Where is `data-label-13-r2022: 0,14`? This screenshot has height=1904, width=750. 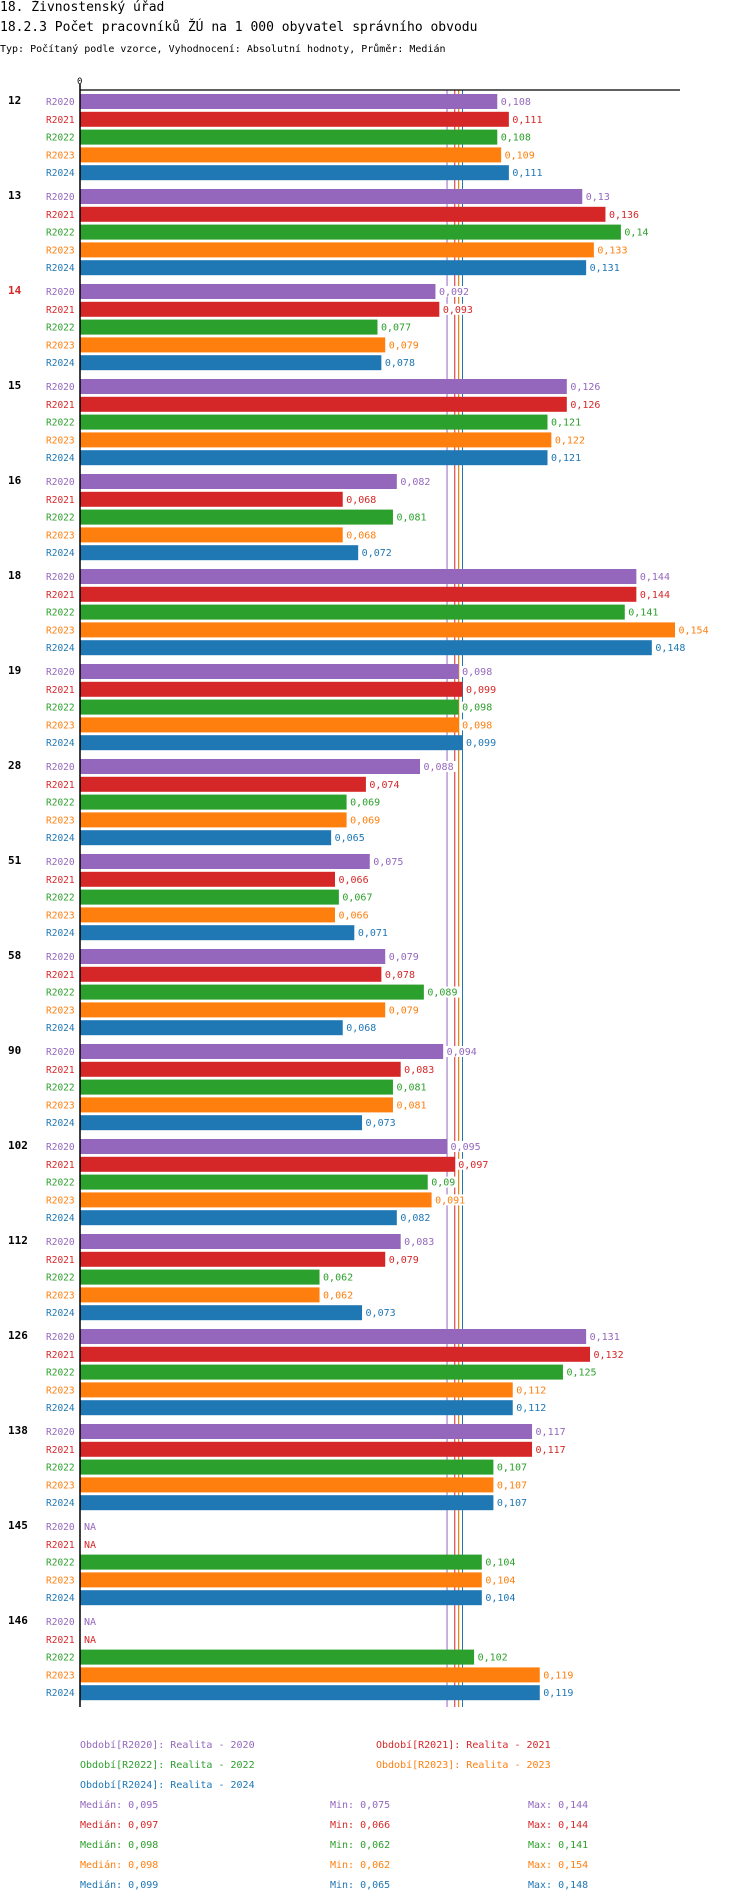
data-label-13-r2022: 0,14 is located at coordinates (636, 233).